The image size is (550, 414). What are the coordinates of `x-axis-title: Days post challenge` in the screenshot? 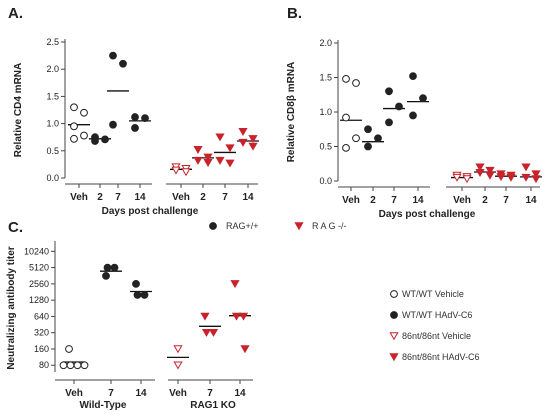 It's located at (150, 211).